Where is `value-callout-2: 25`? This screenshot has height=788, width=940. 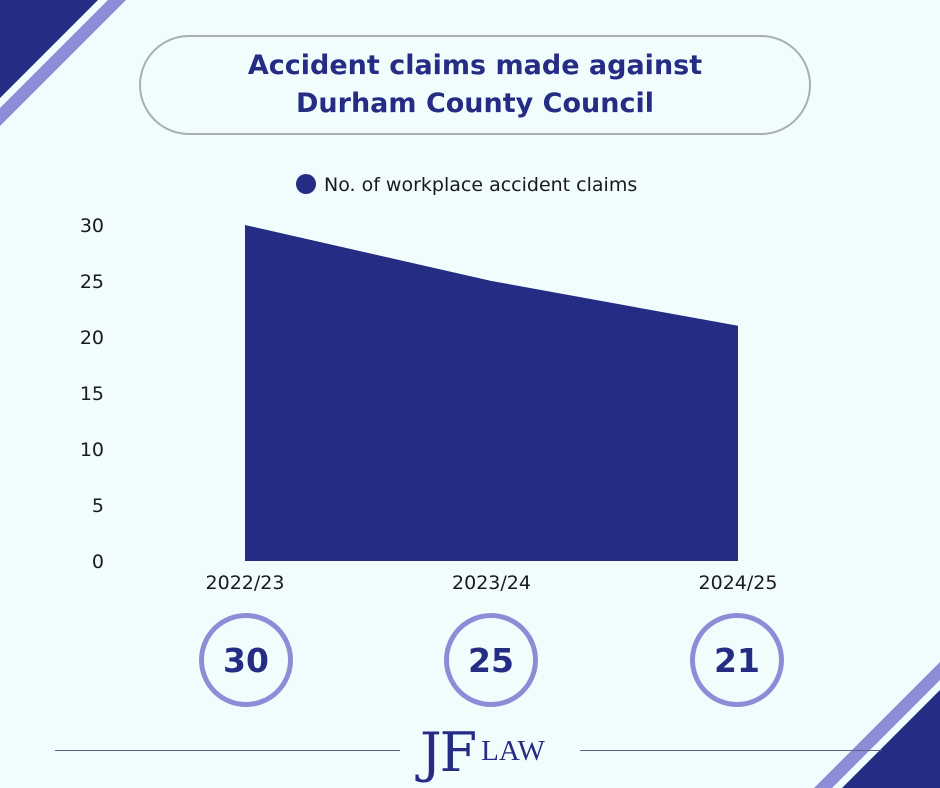
value-callout-2: 25 is located at coordinates (491, 660).